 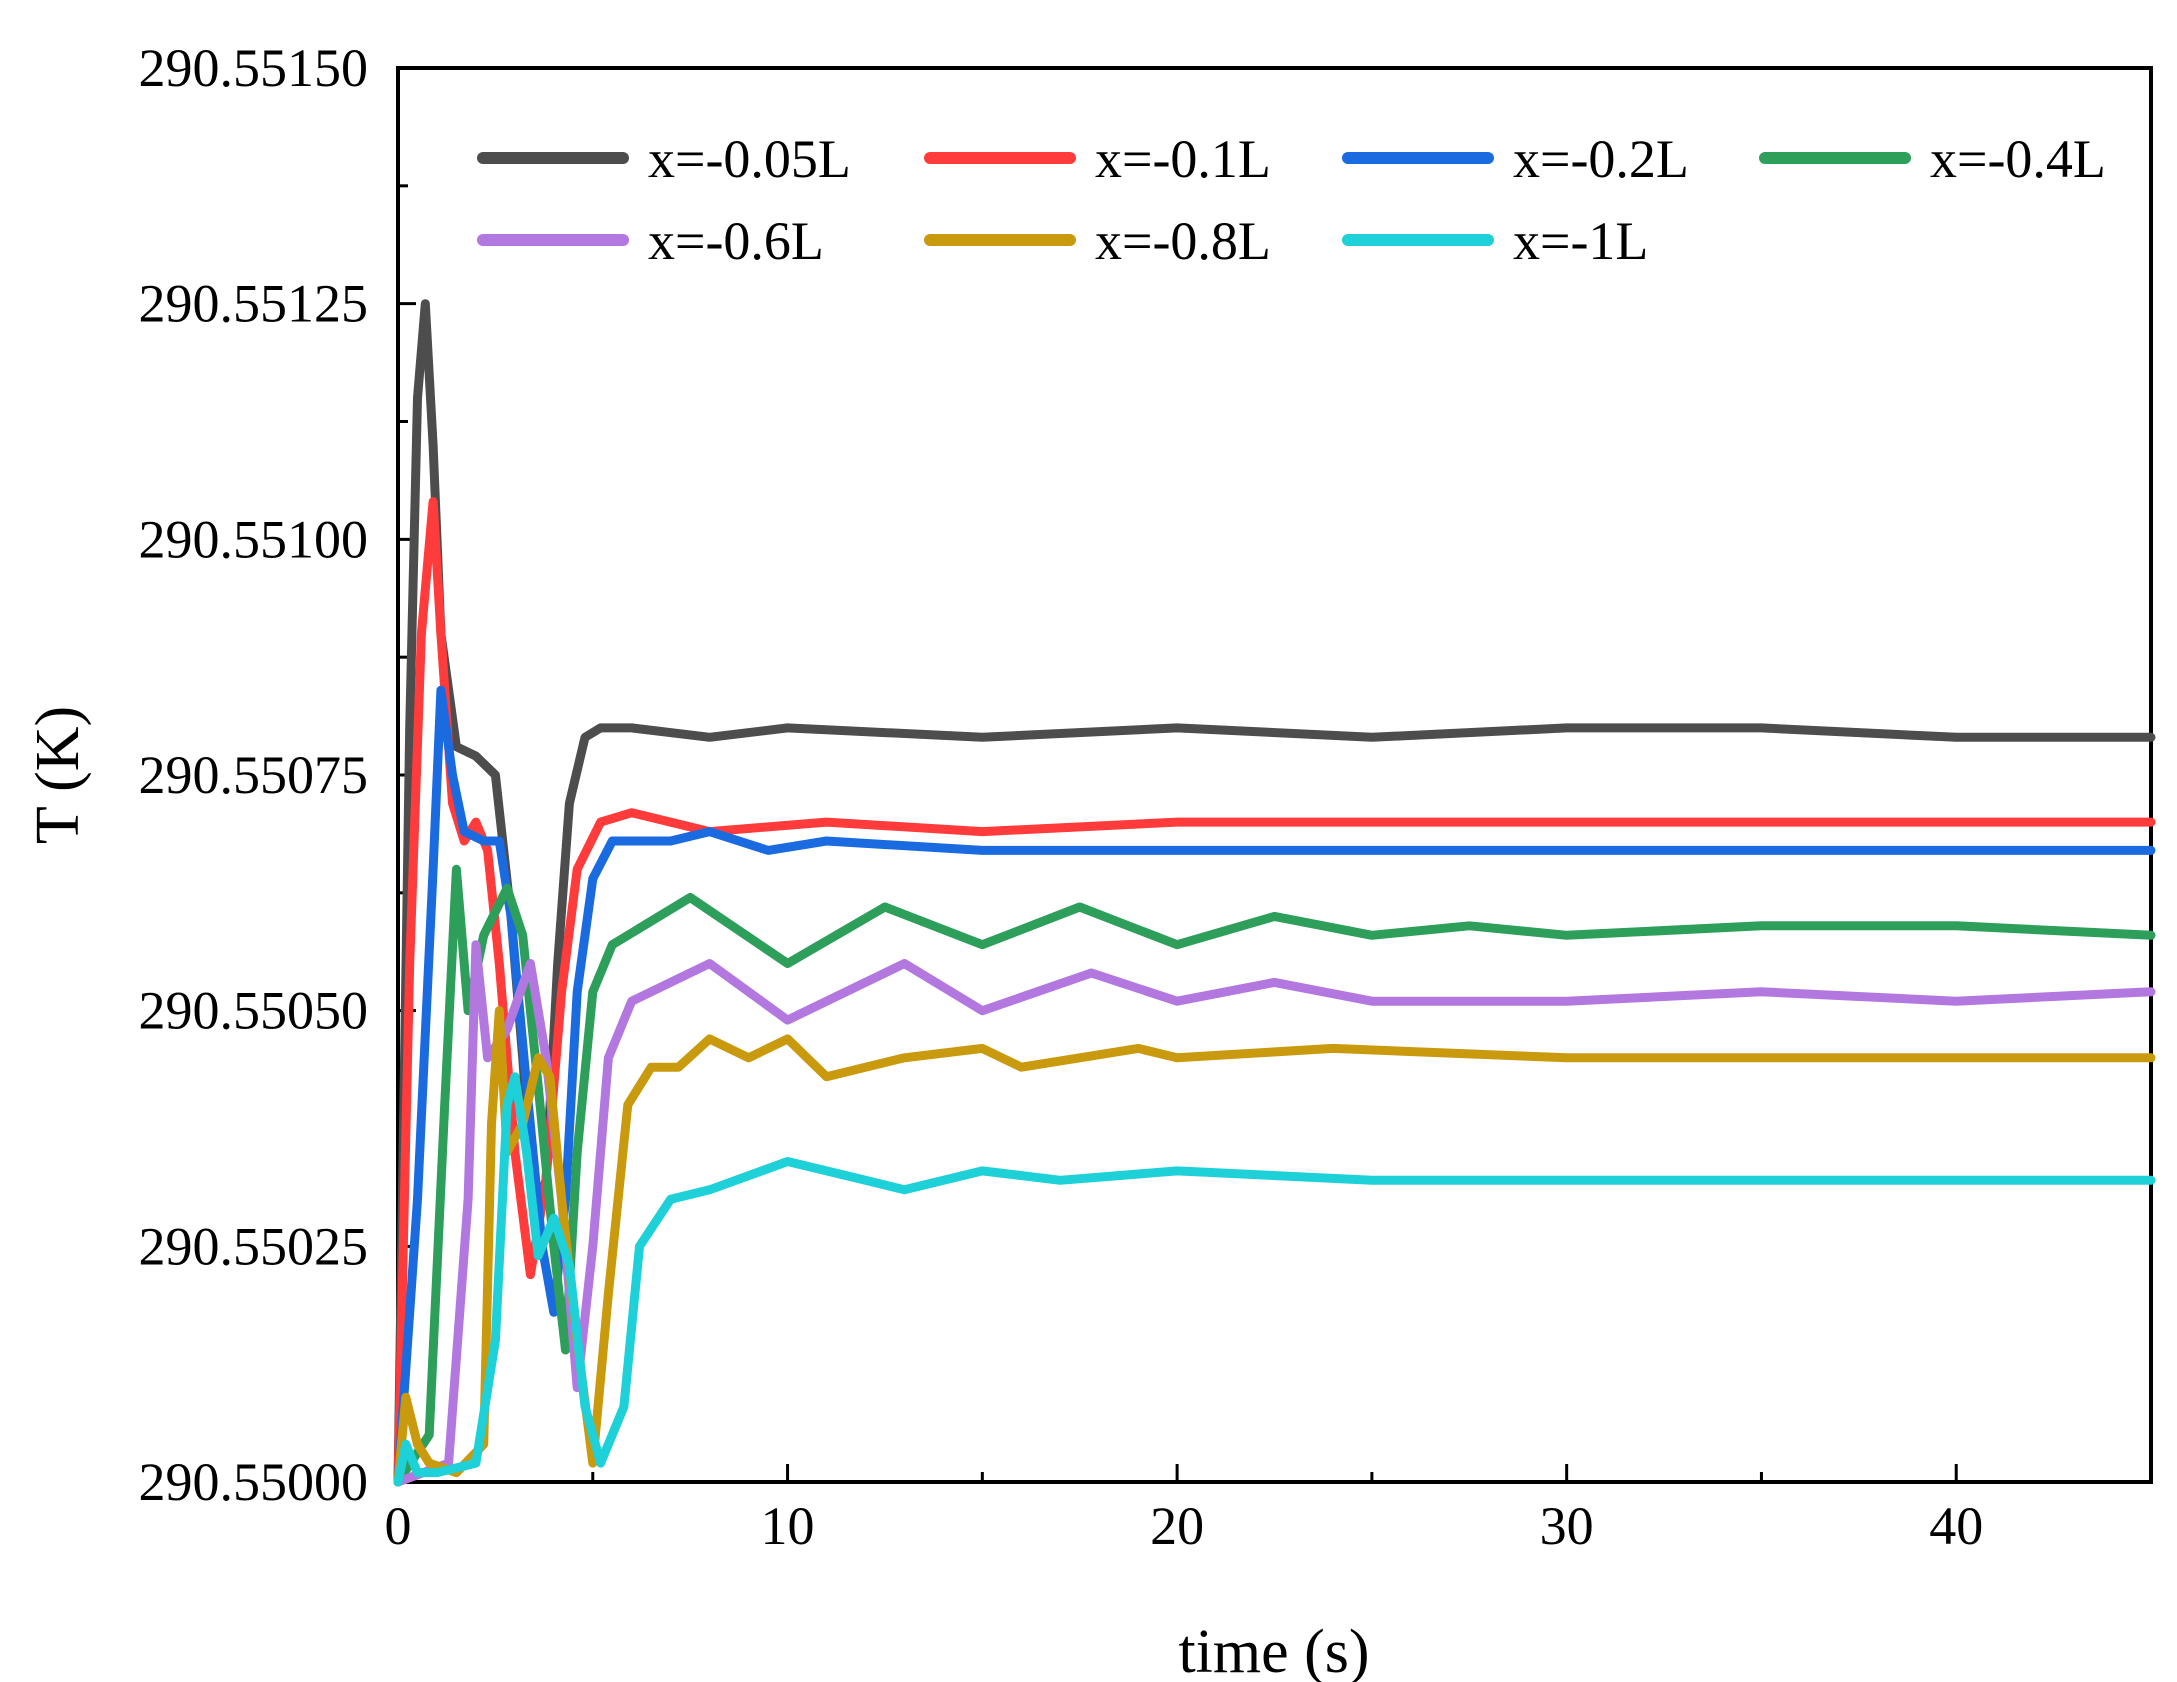 What do you see at coordinates (1956, 1526) in the screenshot?
I see `x-tick-label: 40` at bounding box center [1956, 1526].